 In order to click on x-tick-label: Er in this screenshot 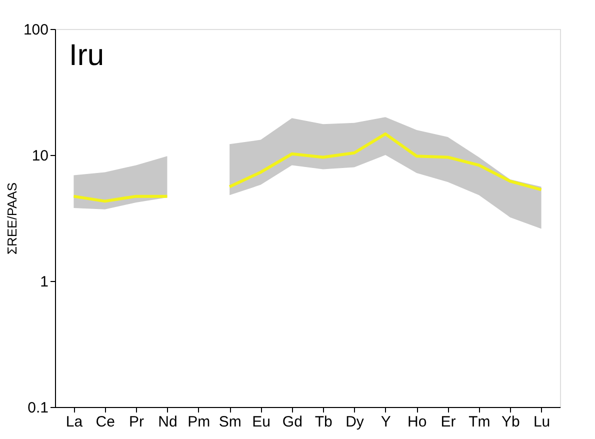, I will do `click(448, 422)`.